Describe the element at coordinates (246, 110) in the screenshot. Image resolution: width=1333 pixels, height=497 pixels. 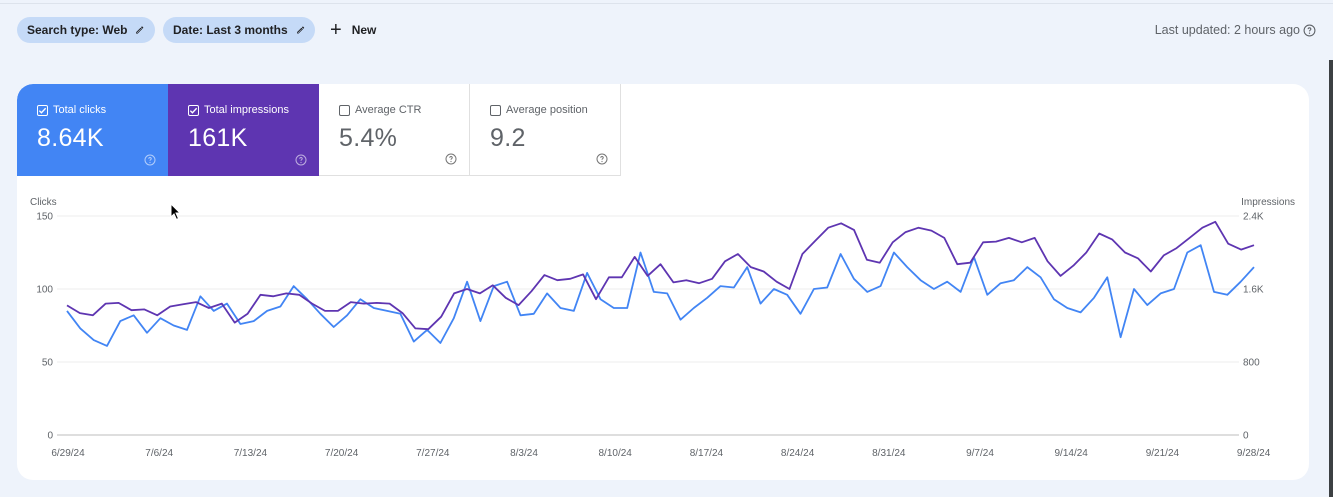
I see `total-impressions-label: Total impressions` at that location.